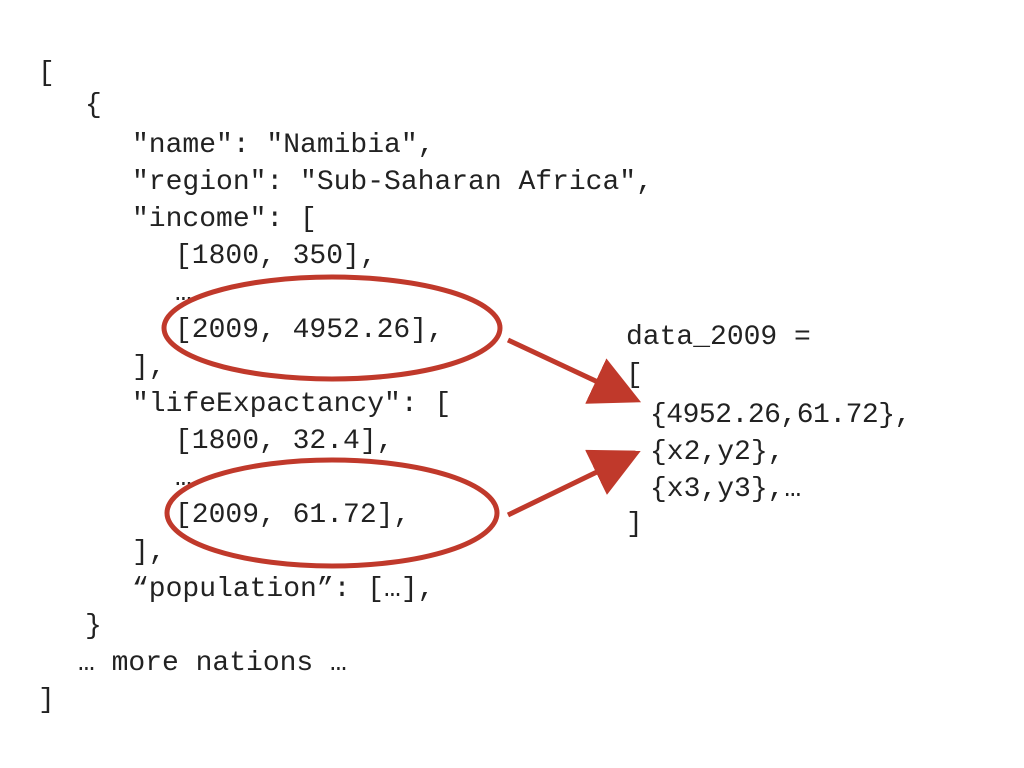  Describe the element at coordinates (634, 524) in the screenshot. I see `result-close-bracket: ]` at that location.